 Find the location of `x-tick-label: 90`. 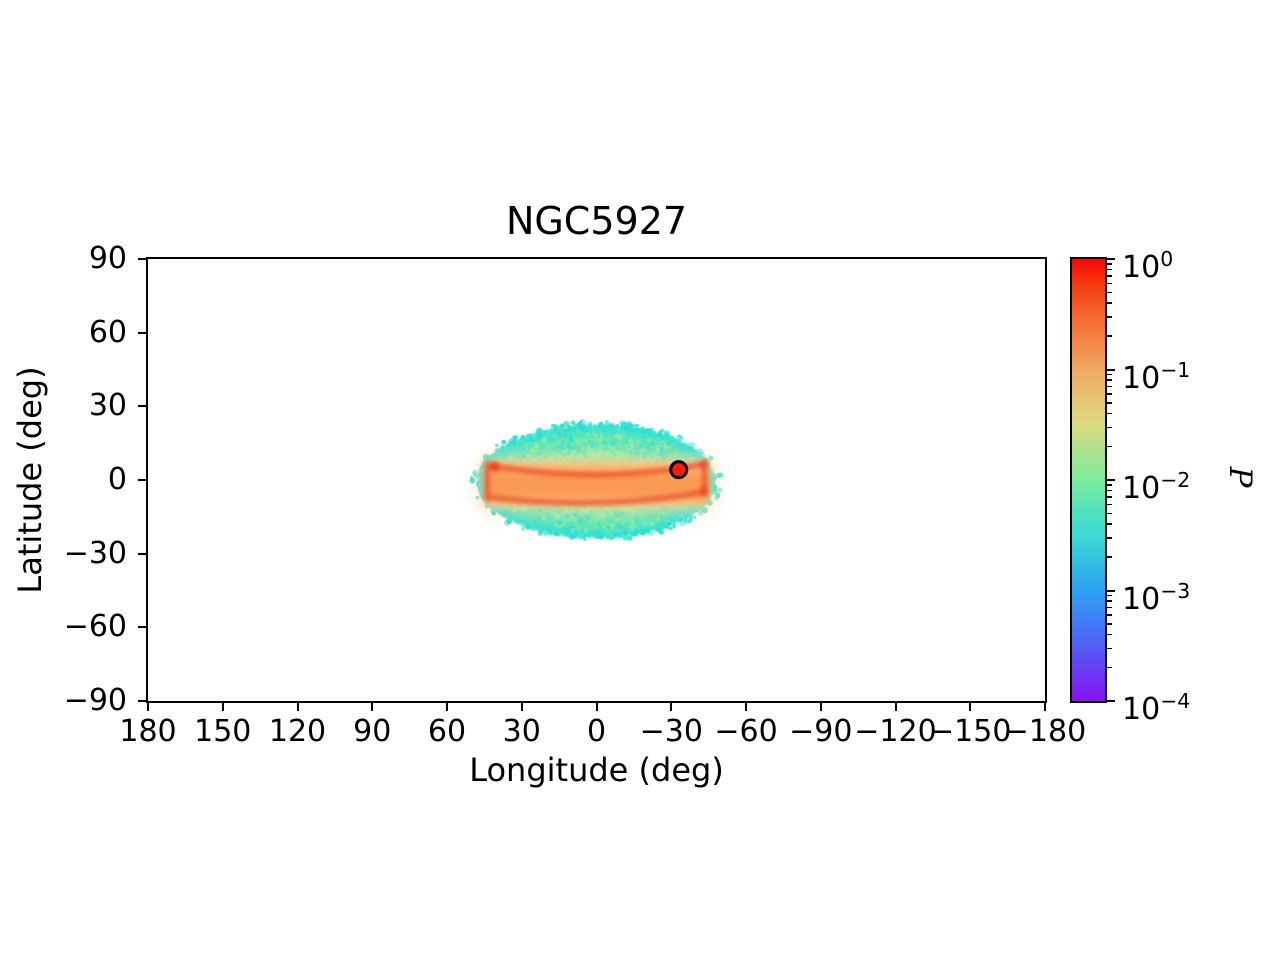

x-tick-label: 90 is located at coordinates (372, 731).